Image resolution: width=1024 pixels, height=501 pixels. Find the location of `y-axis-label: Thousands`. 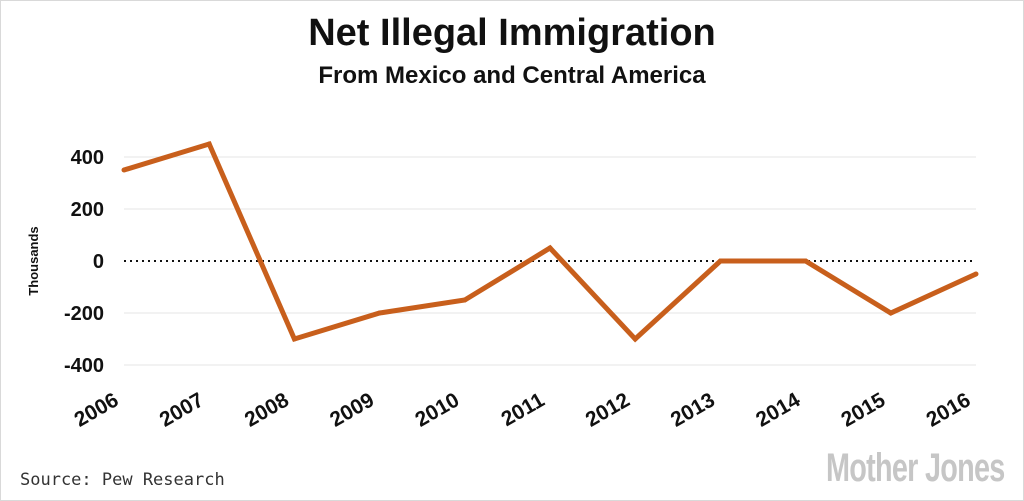

y-axis-label: Thousands is located at coordinates (33, 260).